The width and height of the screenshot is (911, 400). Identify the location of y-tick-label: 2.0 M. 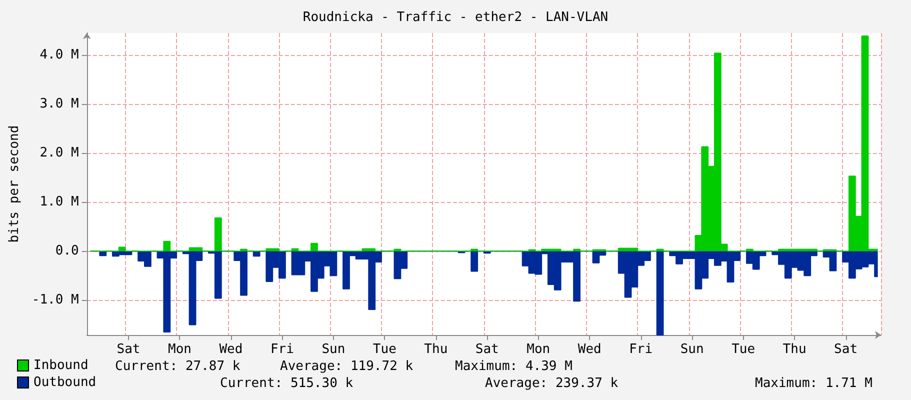
(60, 153).